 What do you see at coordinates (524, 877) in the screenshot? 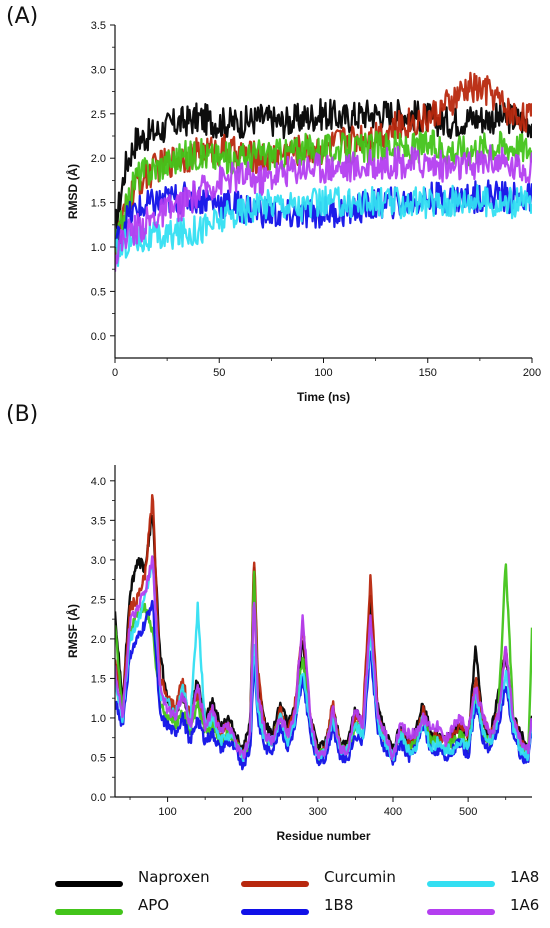
I see `legend-label-1a8: 1A8` at bounding box center [524, 877].